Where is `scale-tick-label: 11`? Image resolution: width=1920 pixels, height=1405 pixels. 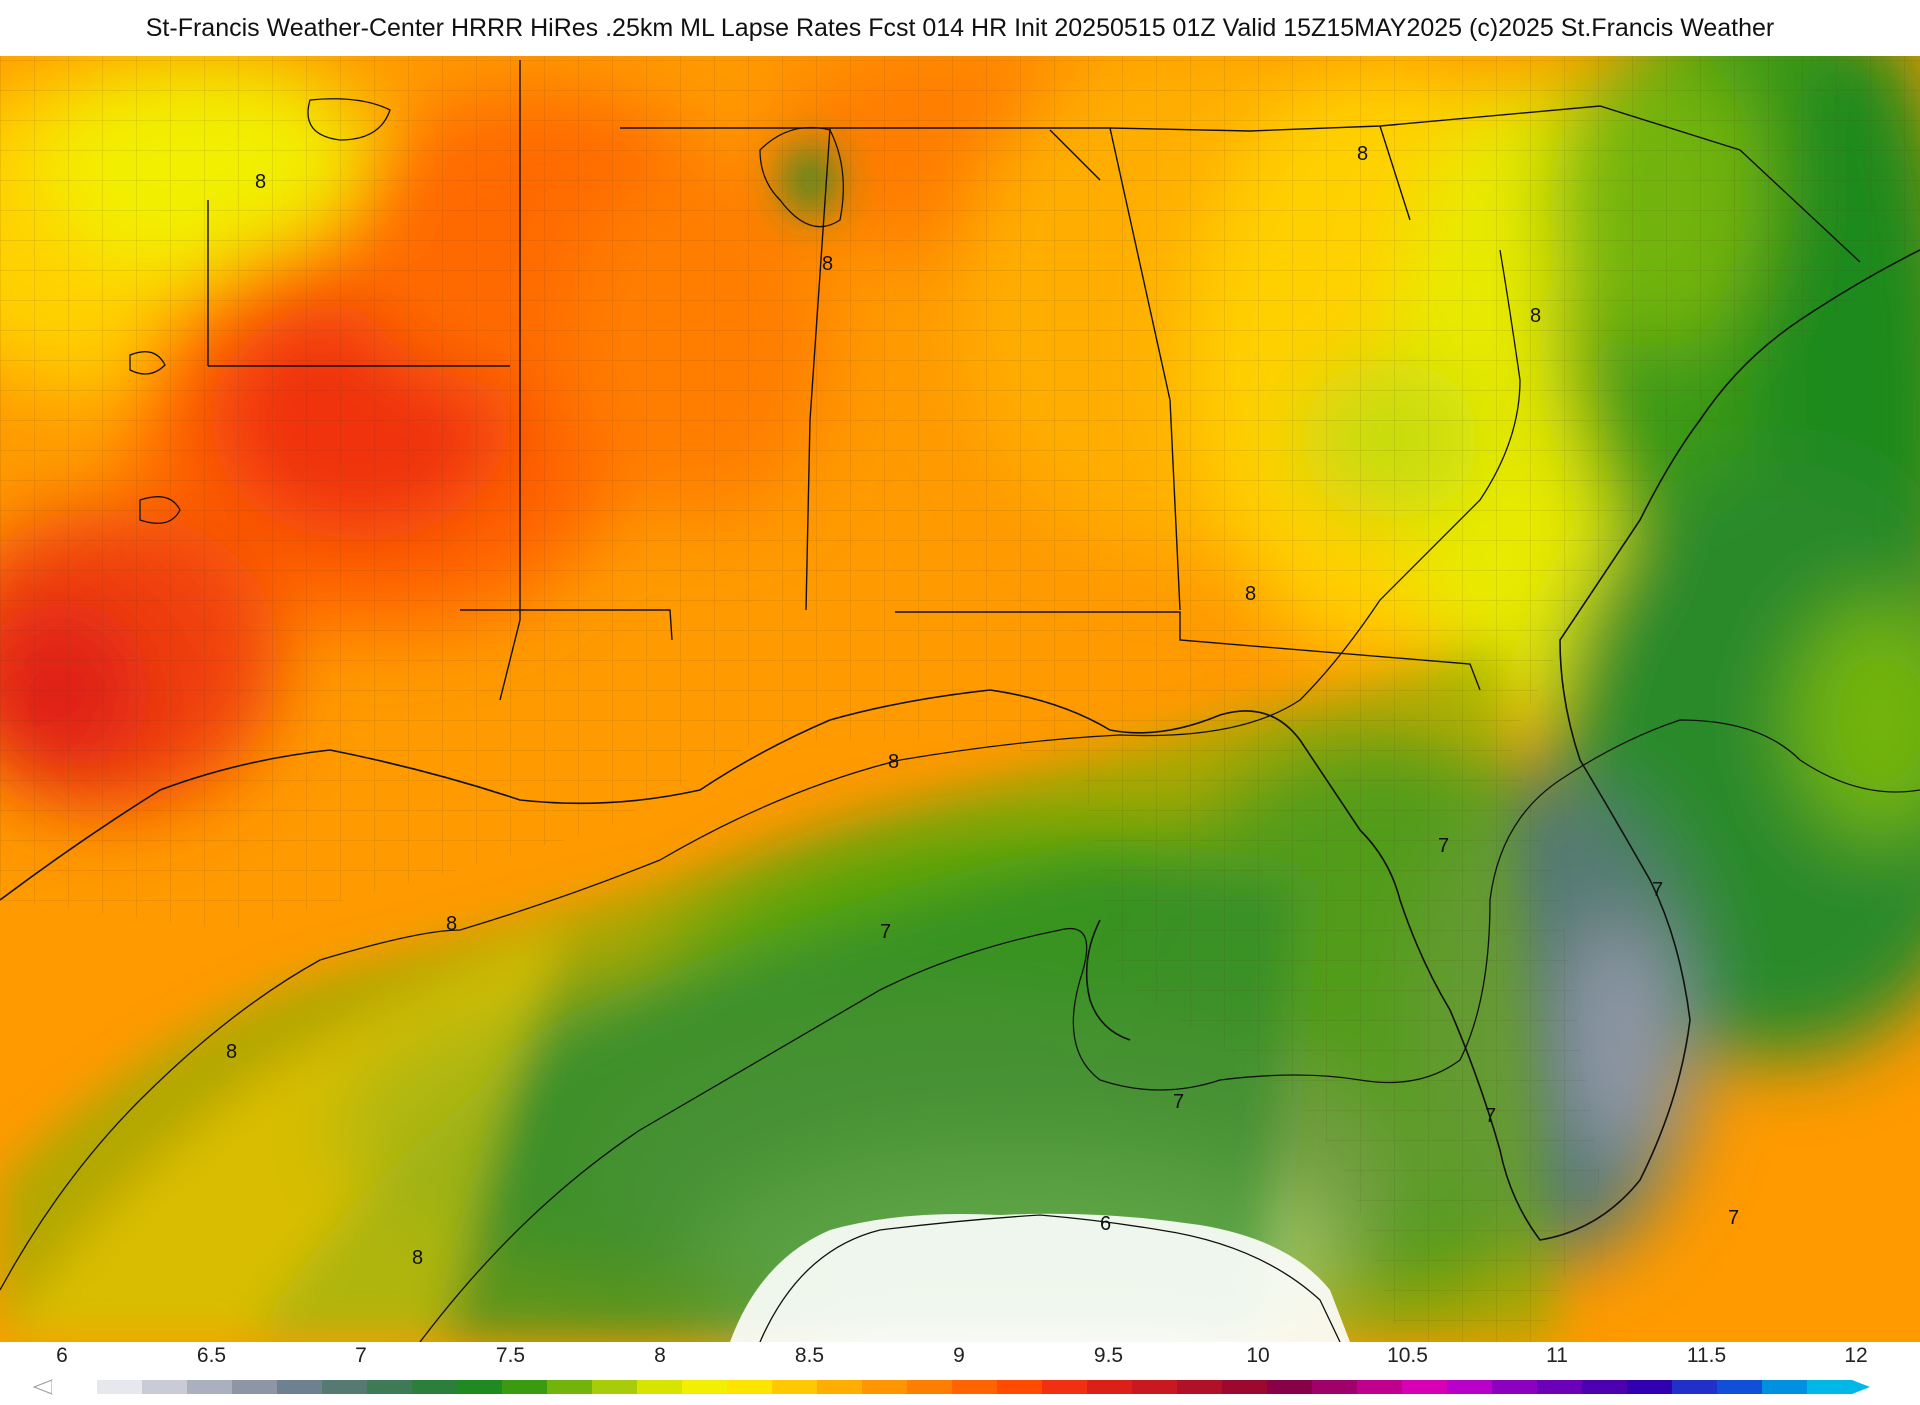 scale-tick-label: 11 is located at coordinates (1557, 1355).